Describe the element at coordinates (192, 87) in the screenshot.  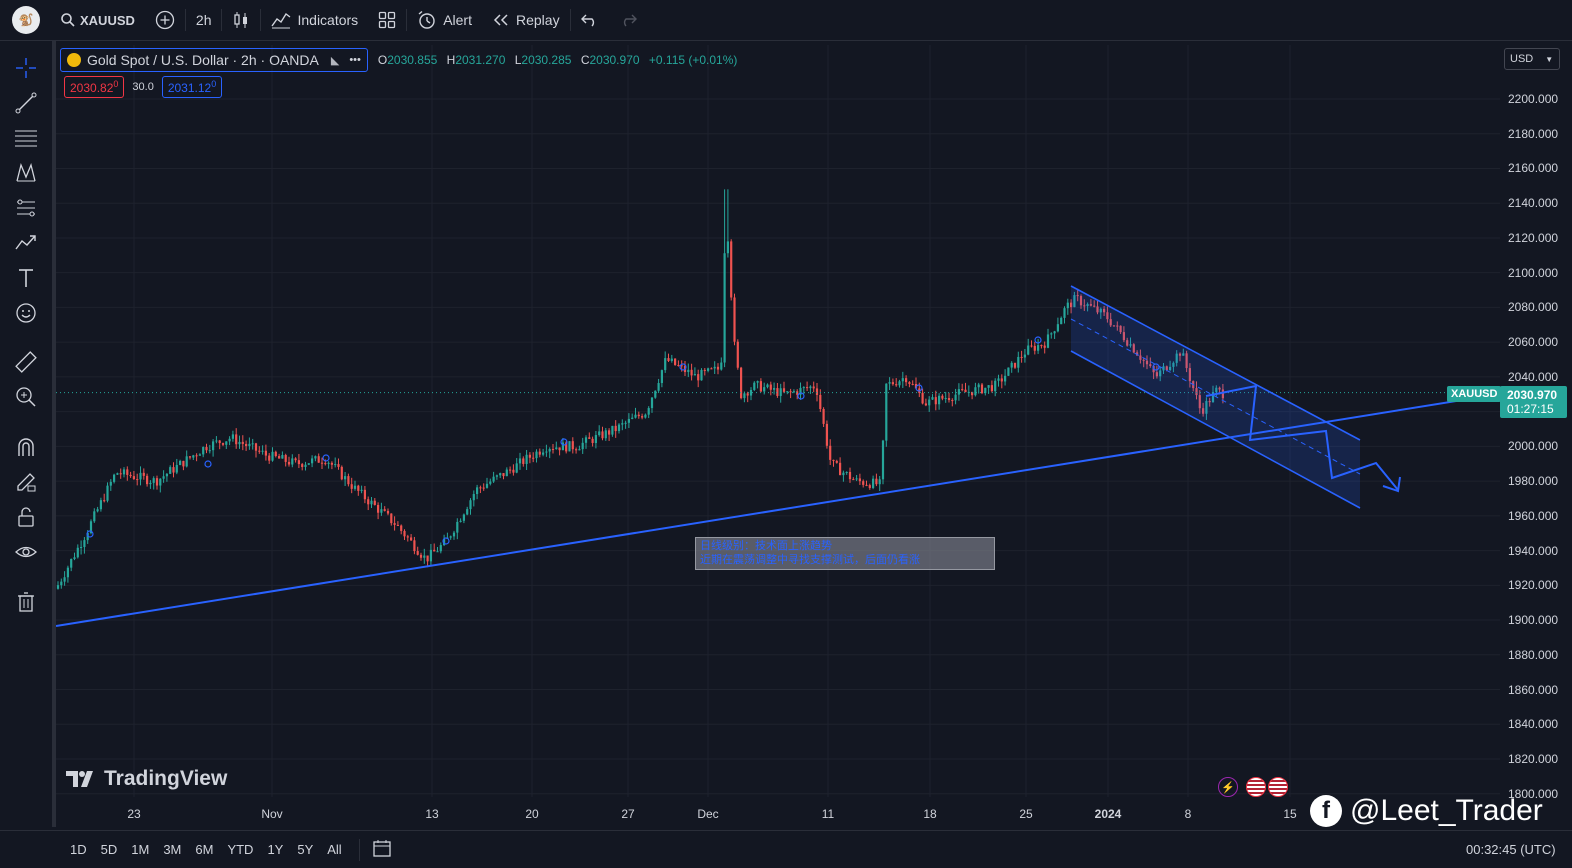
I see `buy-button: 2031.120` at that location.